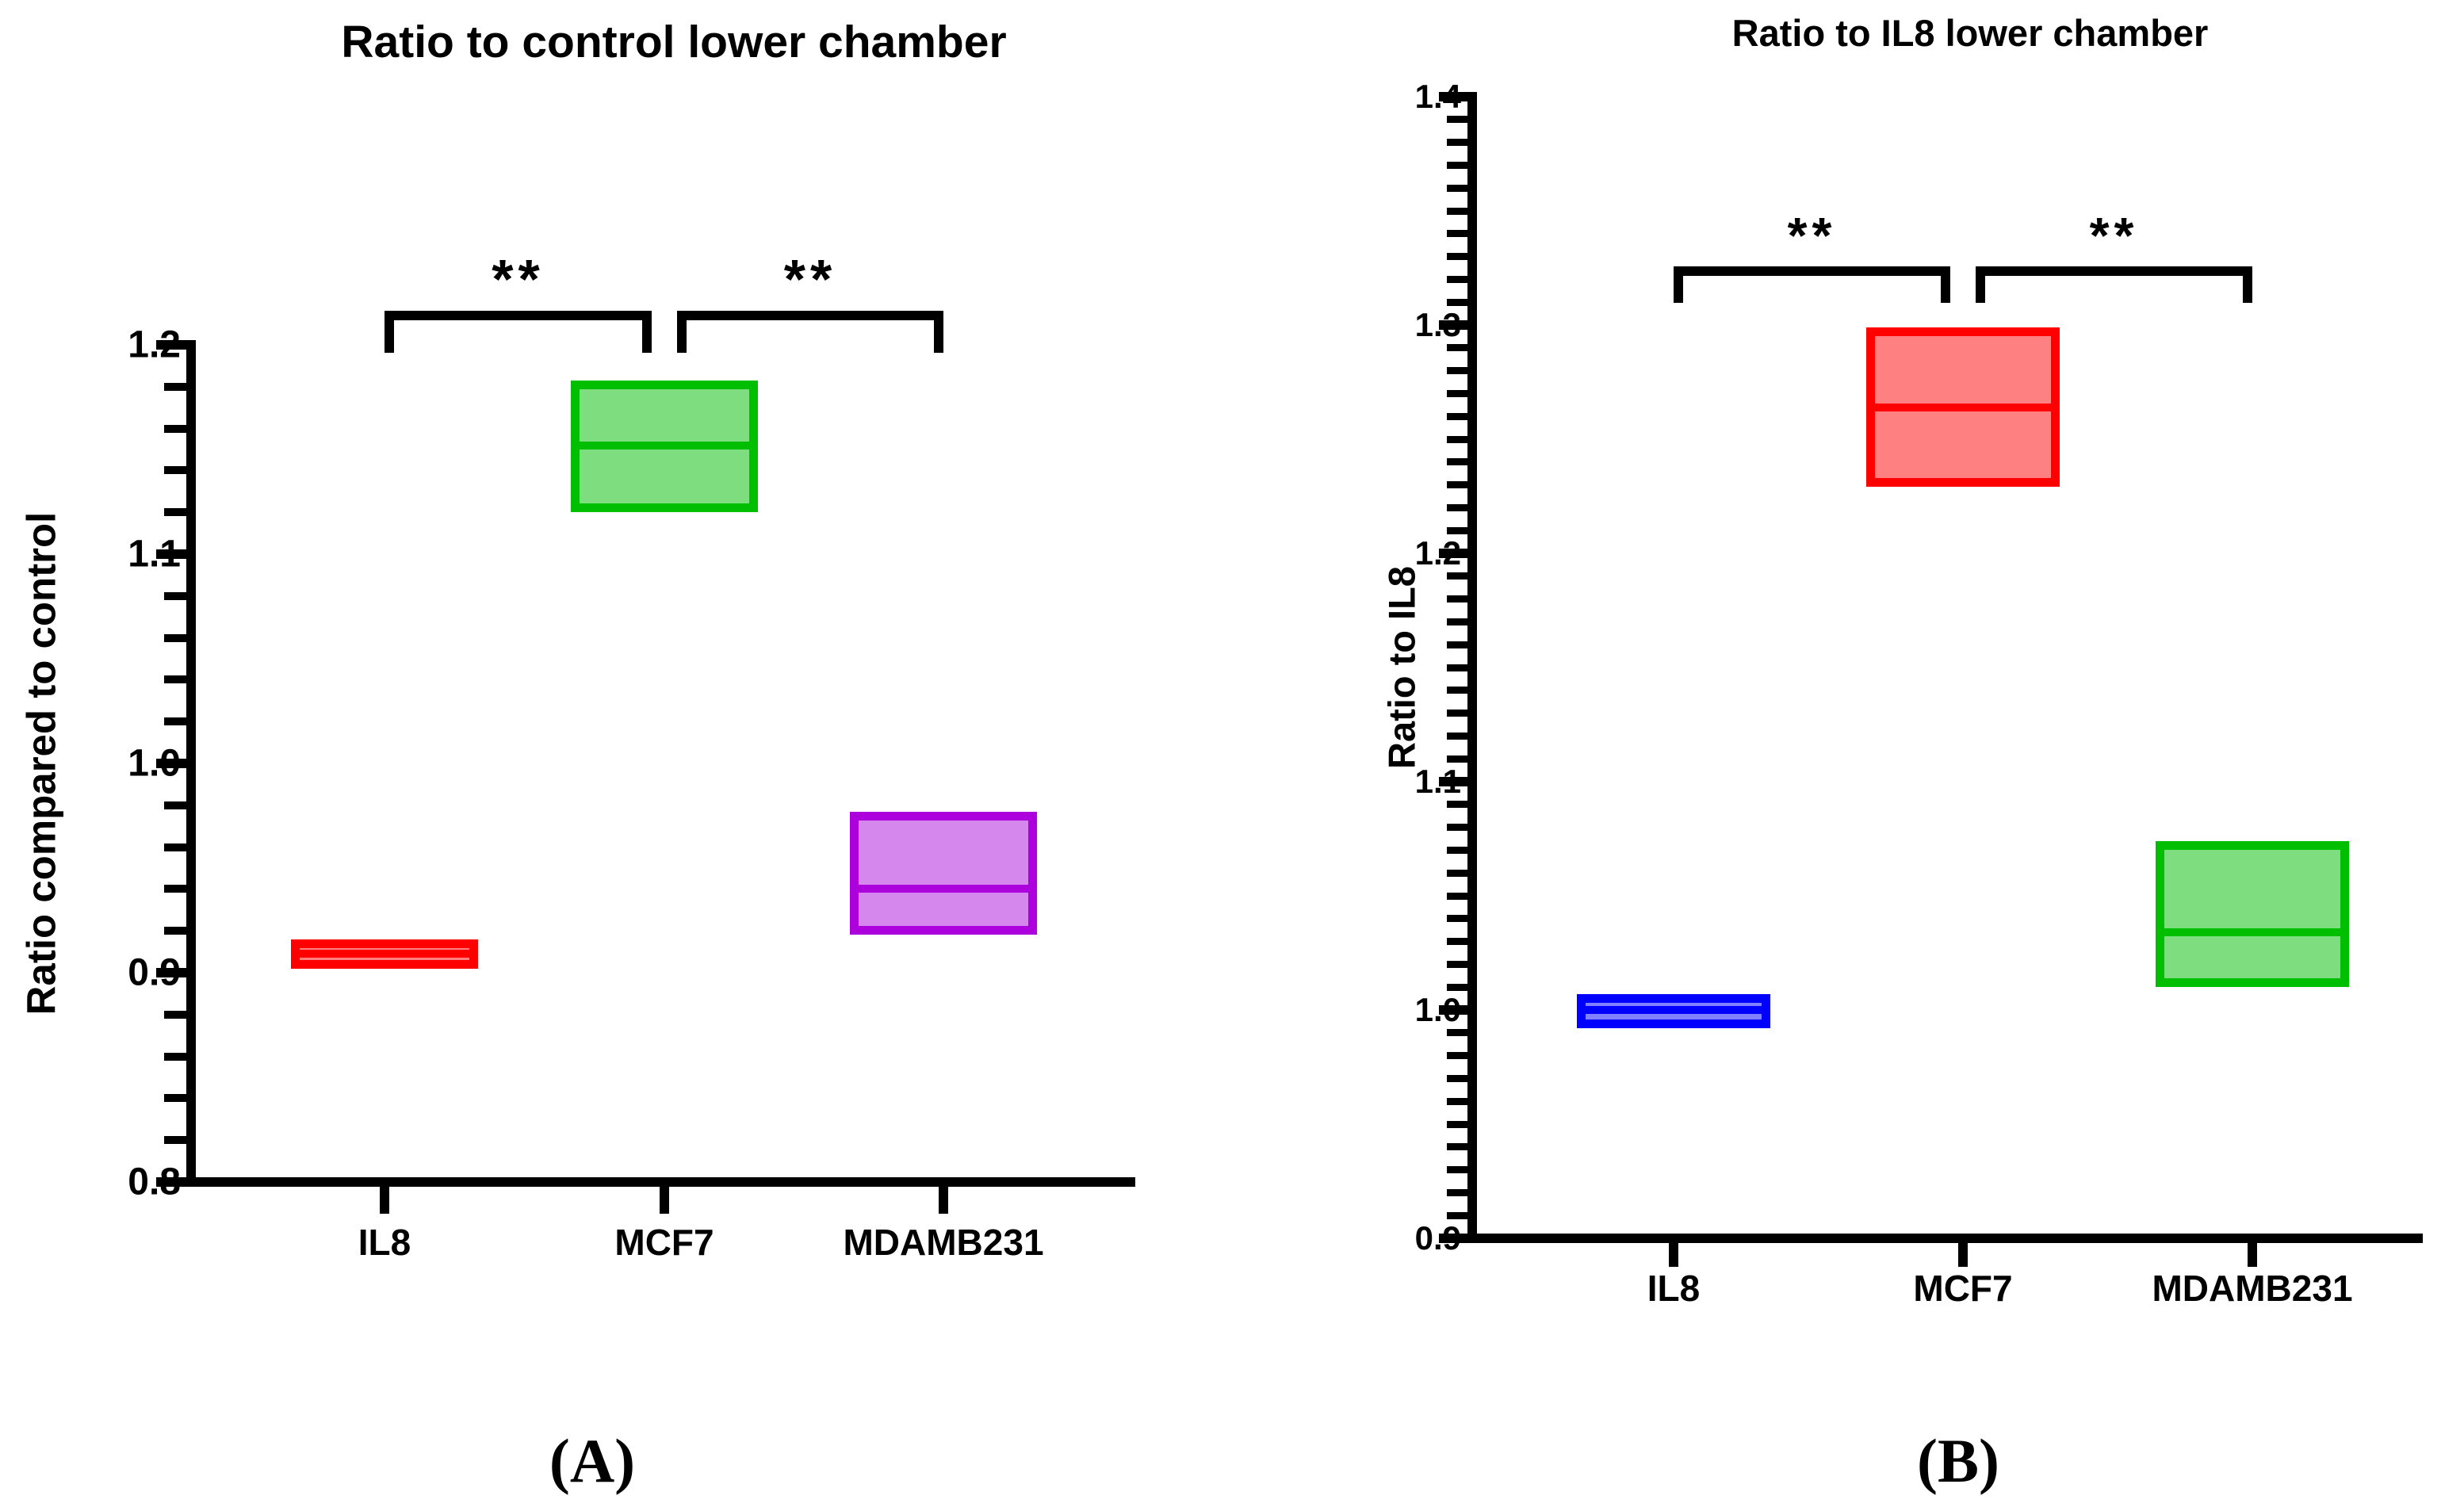 This screenshot has width=2464, height=1511. I want to click on y-tick-label: 1.0, so click(1438, 1010).